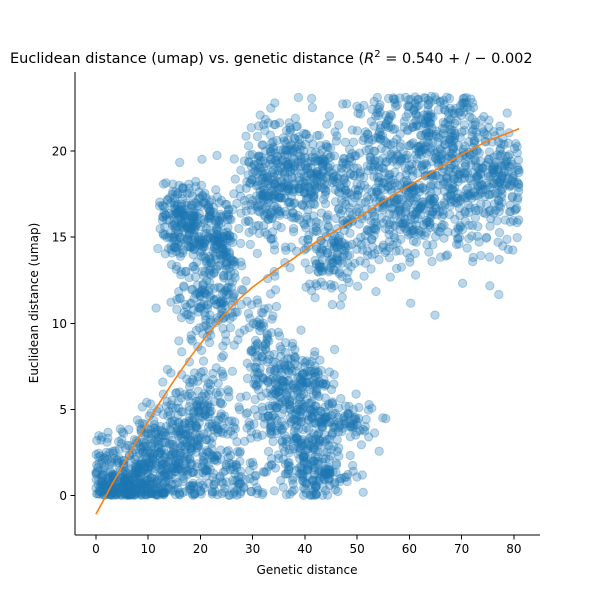 The image size is (600, 600). What do you see at coordinates (59, 238) in the screenshot?
I see `y-tick-label: 15` at bounding box center [59, 238].